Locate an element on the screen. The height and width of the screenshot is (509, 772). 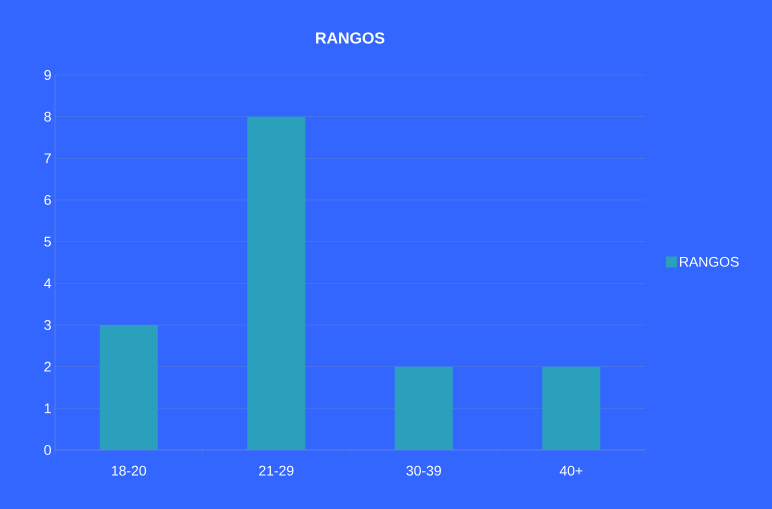
y-tick-label: 3 is located at coordinates (47, 325).